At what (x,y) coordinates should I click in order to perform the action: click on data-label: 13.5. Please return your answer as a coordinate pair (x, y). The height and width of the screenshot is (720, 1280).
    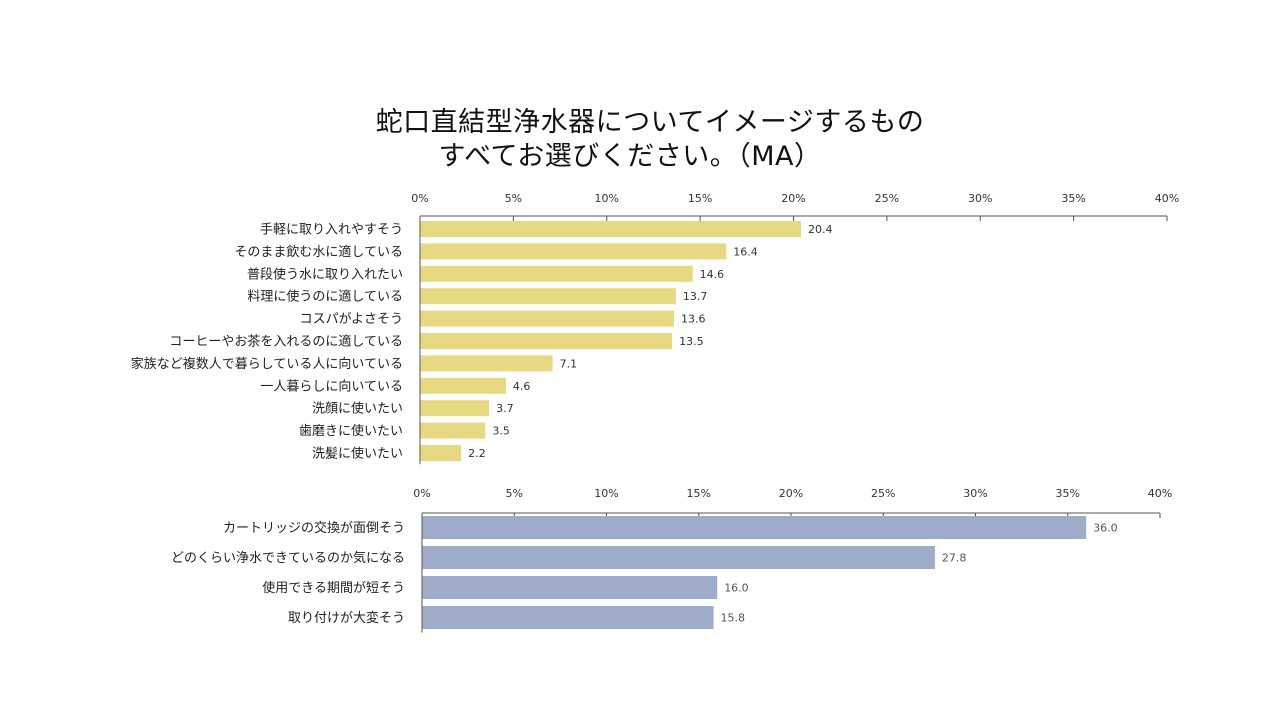
    Looking at the image, I should click on (691, 341).